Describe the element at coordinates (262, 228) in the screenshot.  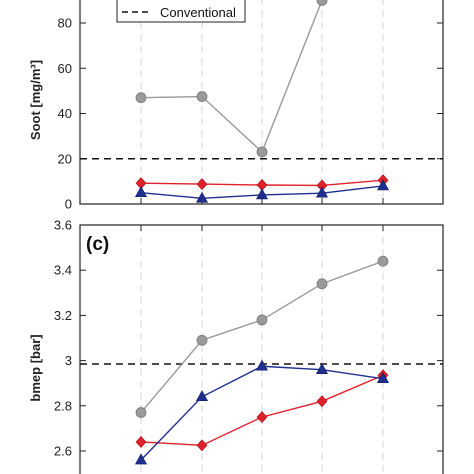
I see `bmep-x-ticks` at that location.